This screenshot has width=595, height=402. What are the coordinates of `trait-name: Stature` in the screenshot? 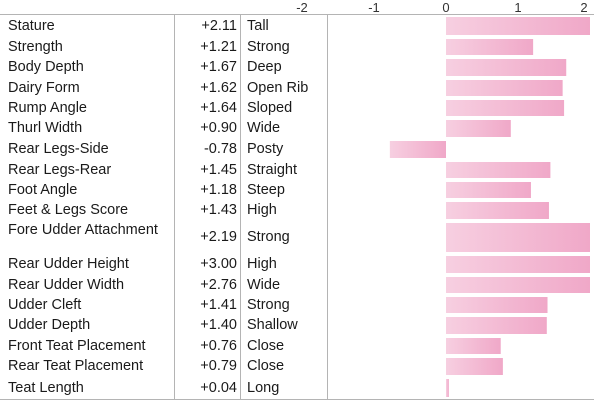 It's located at (31, 25).